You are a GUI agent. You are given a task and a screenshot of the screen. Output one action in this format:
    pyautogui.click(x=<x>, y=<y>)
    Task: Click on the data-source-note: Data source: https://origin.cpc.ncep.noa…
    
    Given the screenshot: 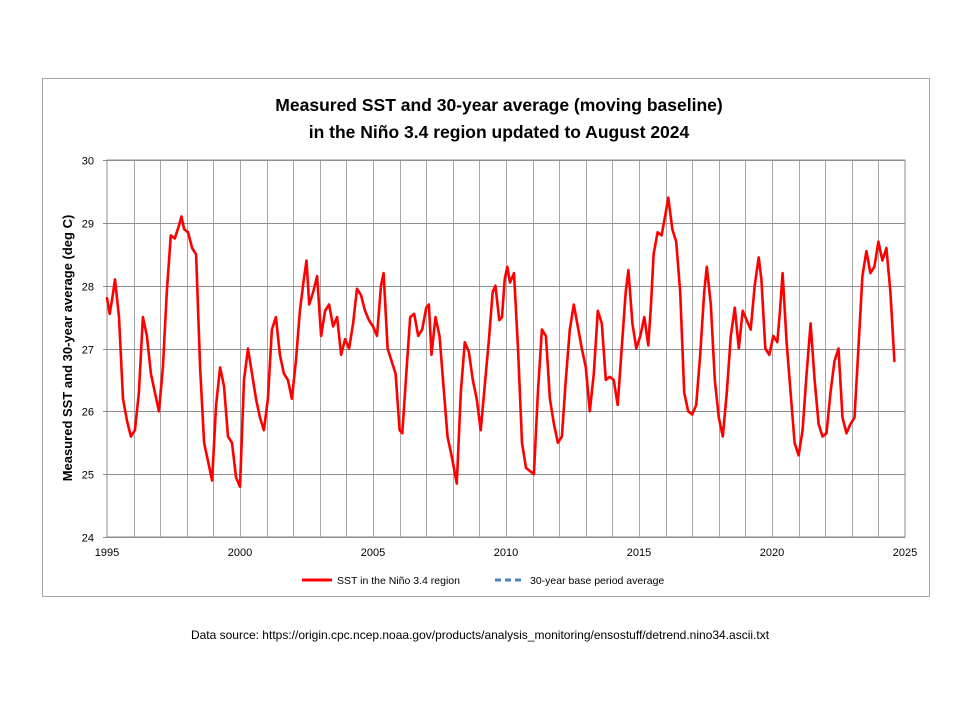 What is the action you would take?
    pyautogui.click(x=480, y=635)
    